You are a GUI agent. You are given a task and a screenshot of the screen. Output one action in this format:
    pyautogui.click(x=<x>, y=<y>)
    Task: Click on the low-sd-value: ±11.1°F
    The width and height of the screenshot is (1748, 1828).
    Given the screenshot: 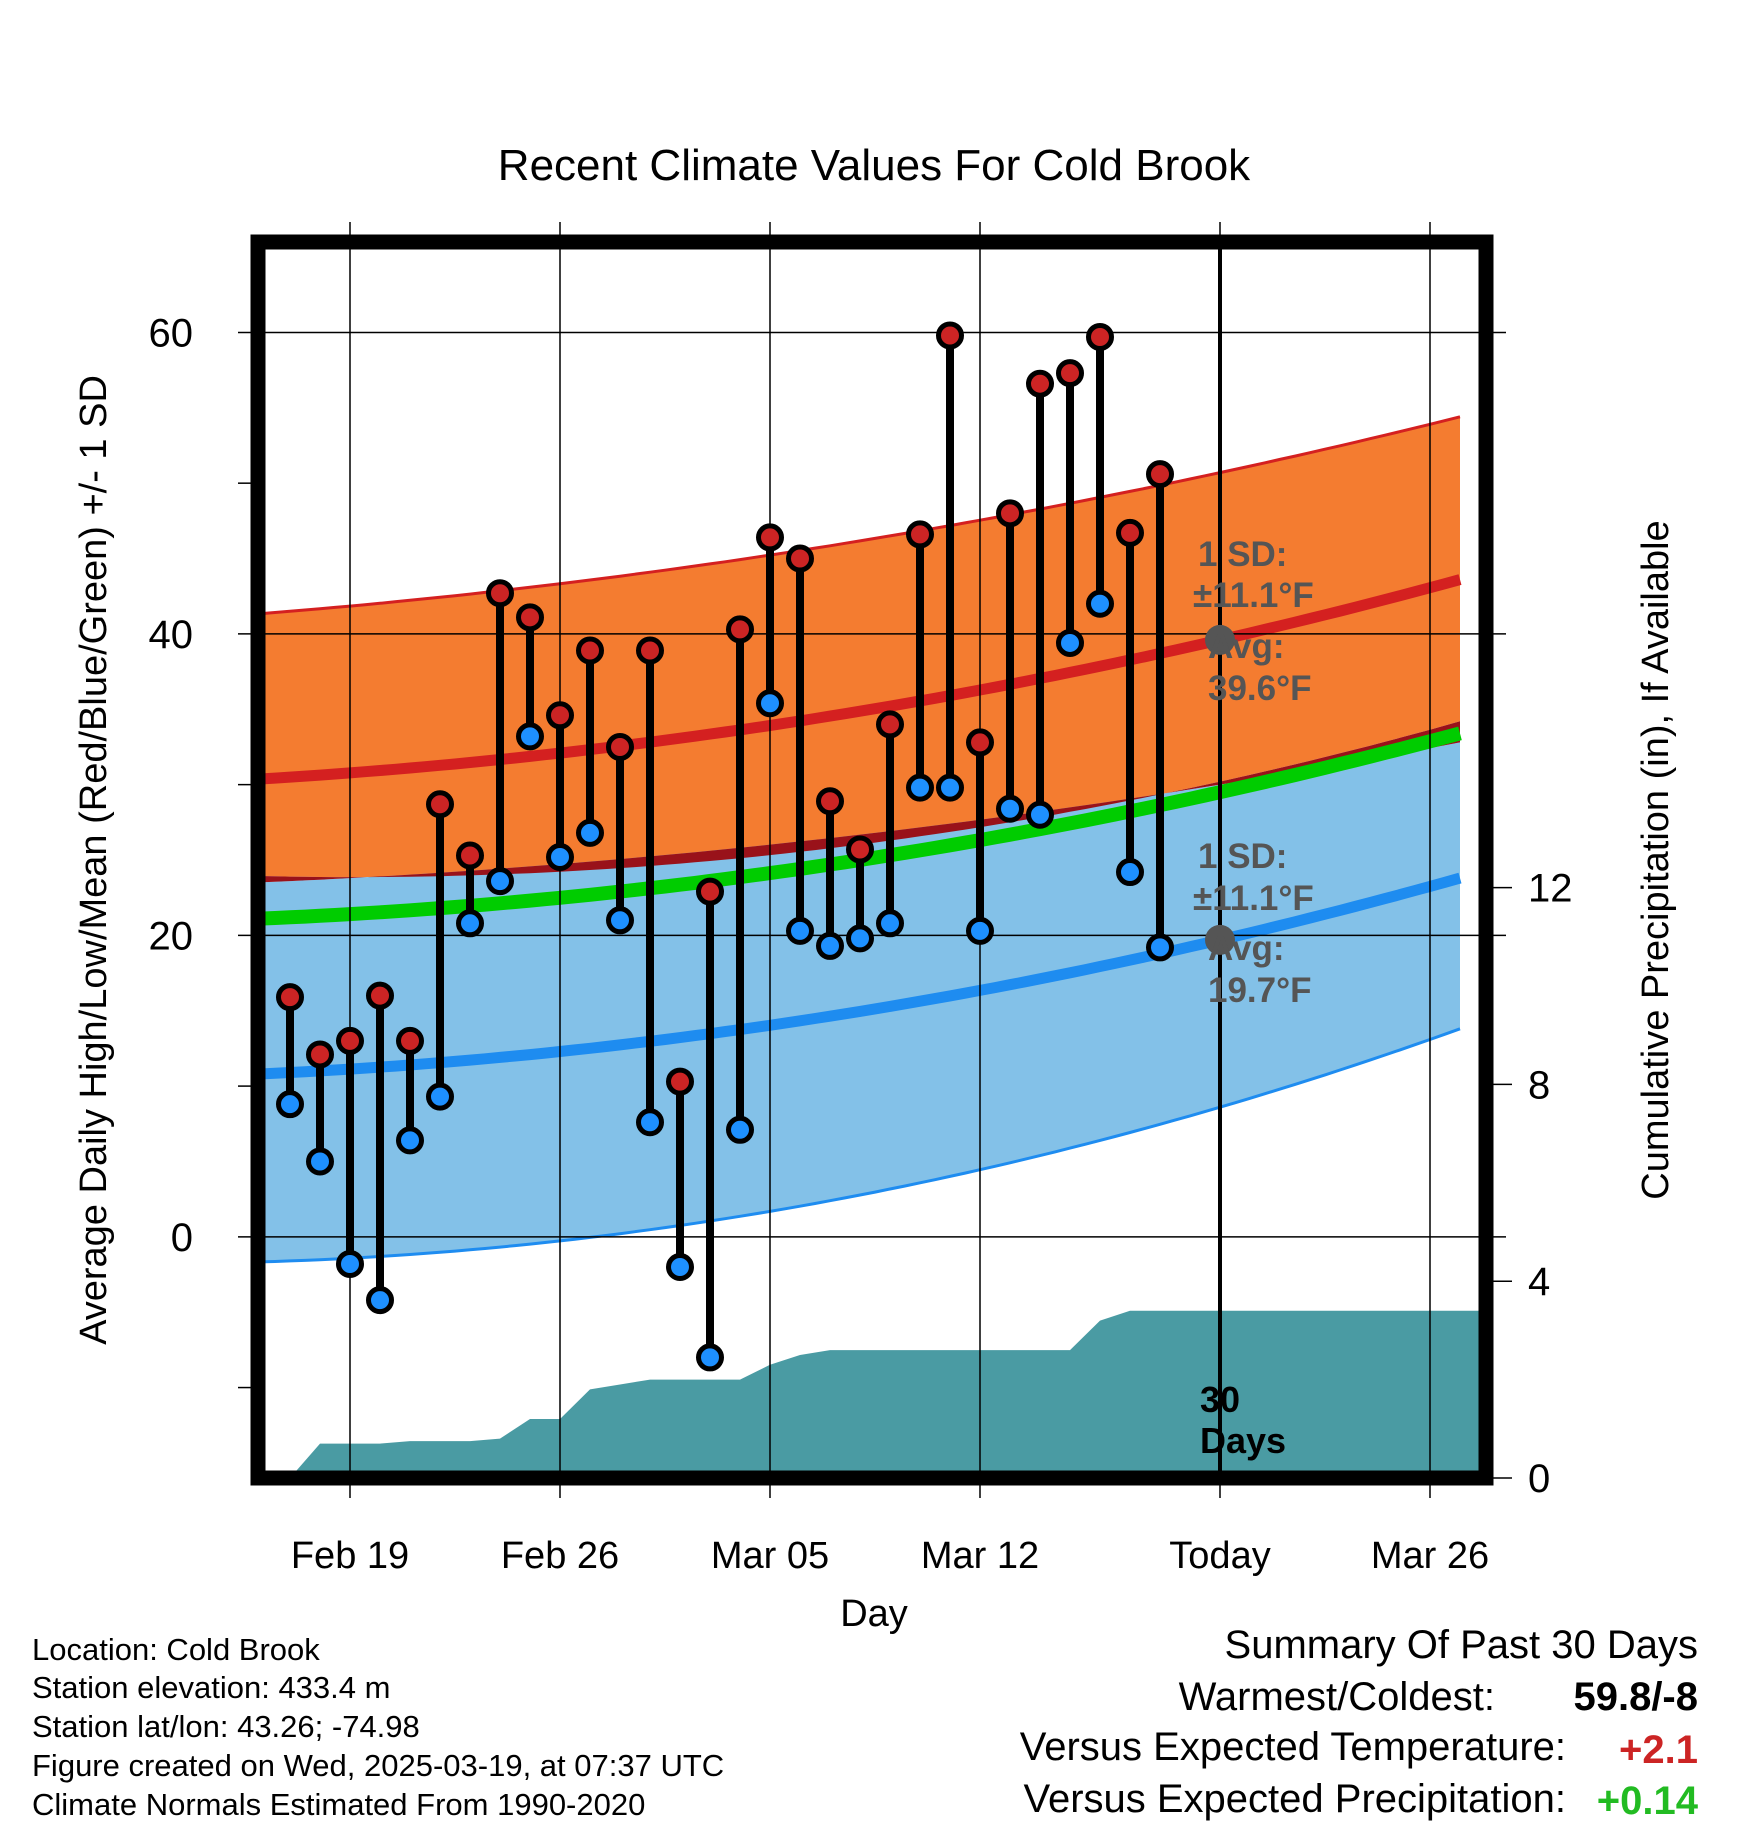 What is the action you would take?
    pyautogui.click(x=1253, y=898)
    